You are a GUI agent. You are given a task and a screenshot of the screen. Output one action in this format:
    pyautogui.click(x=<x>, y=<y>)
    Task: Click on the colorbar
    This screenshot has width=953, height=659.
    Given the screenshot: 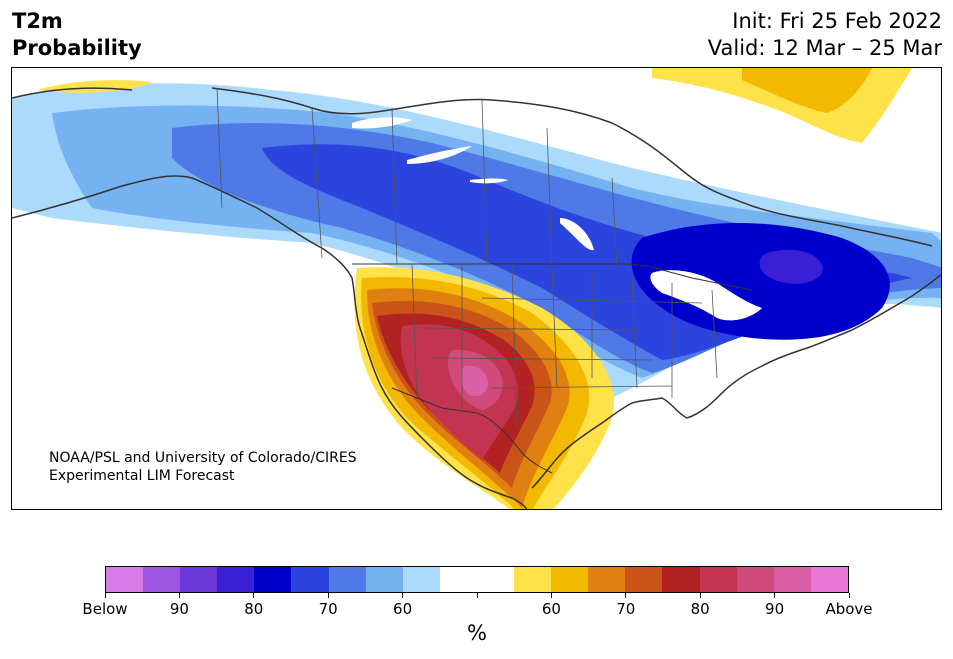 What is the action you would take?
    pyautogui.click(x=477, y=579)
    